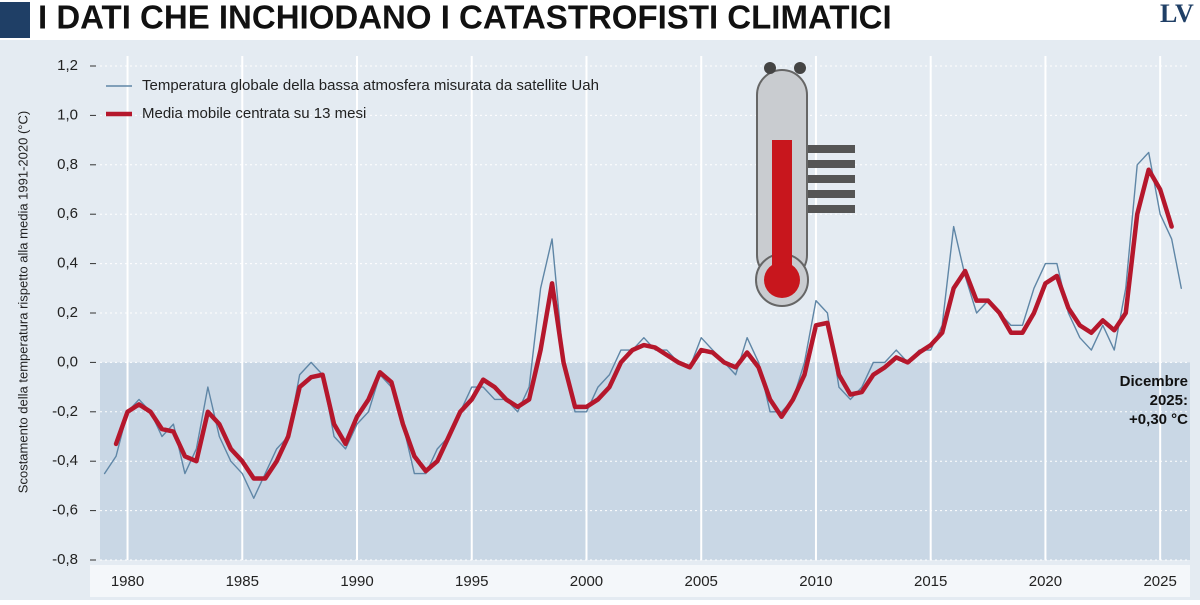  What do you see at coordinates (254, 113) in the screenshot?
I see `legend-label: Media mobile centrata su 13 mesi` at bounding box center [254, 113].